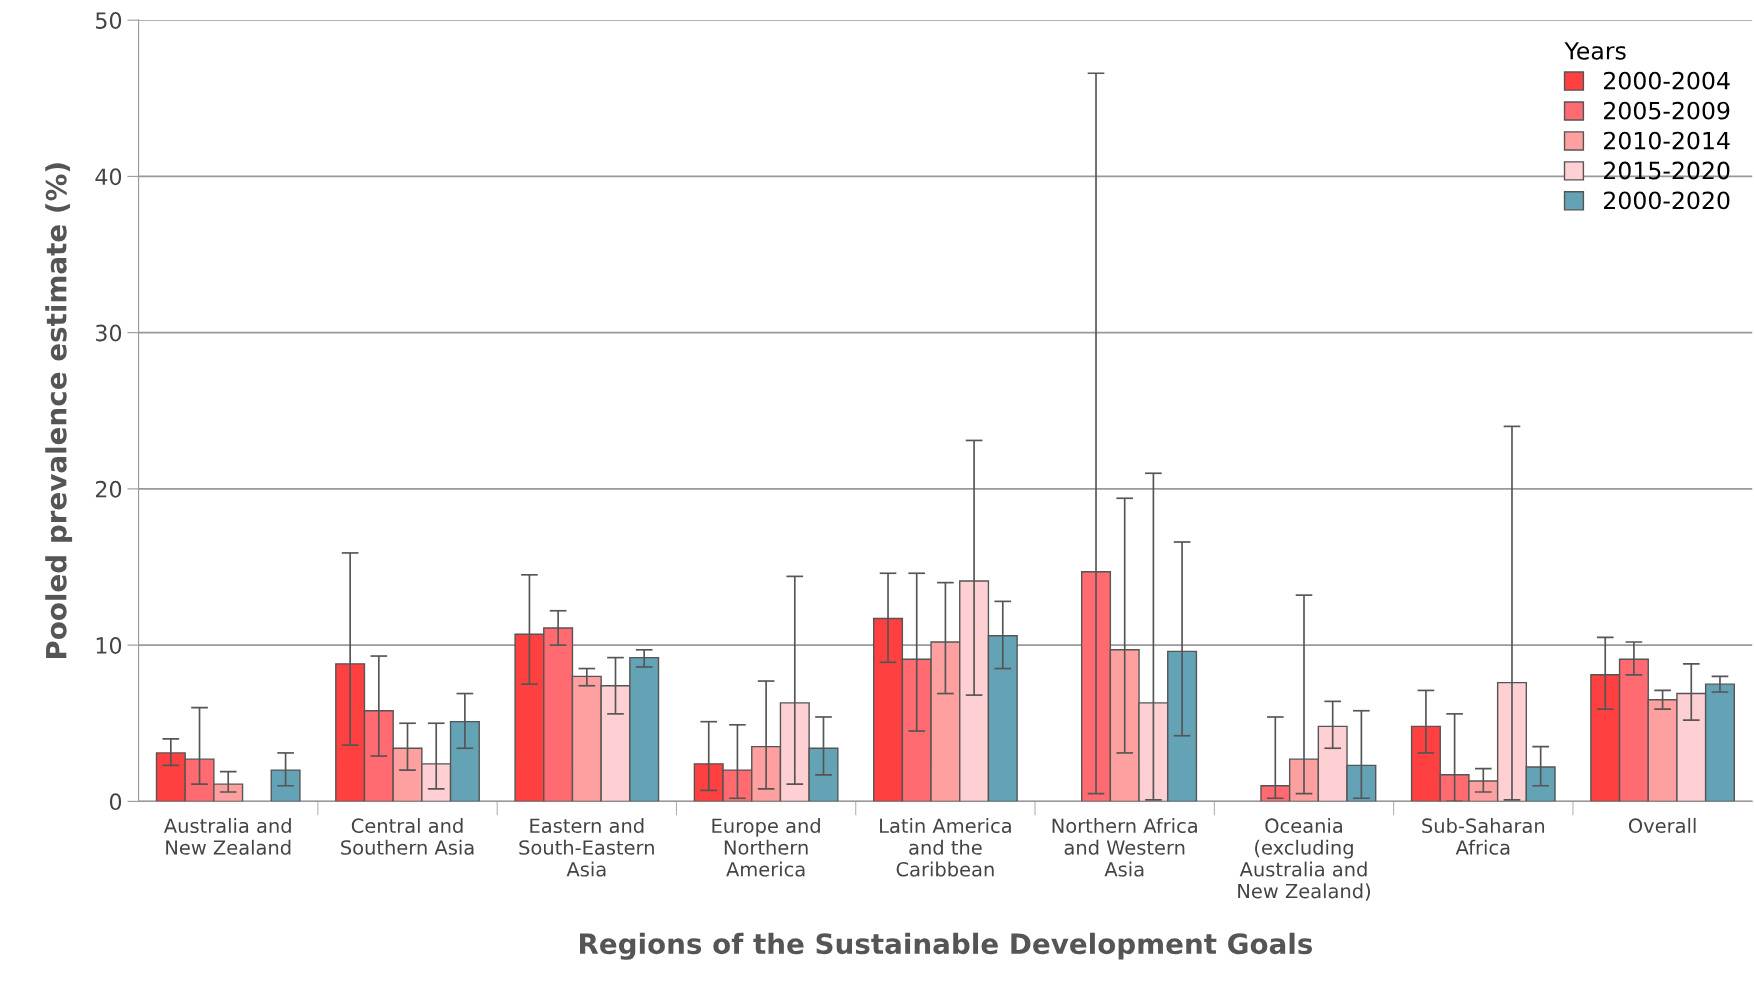 The width and height of the screenshot is (1754, 1008). Describe the element at coordinates (586, 847) in the screenshot. I see `x-tick-label: Eastern and South-Eastern Asia` at that location.